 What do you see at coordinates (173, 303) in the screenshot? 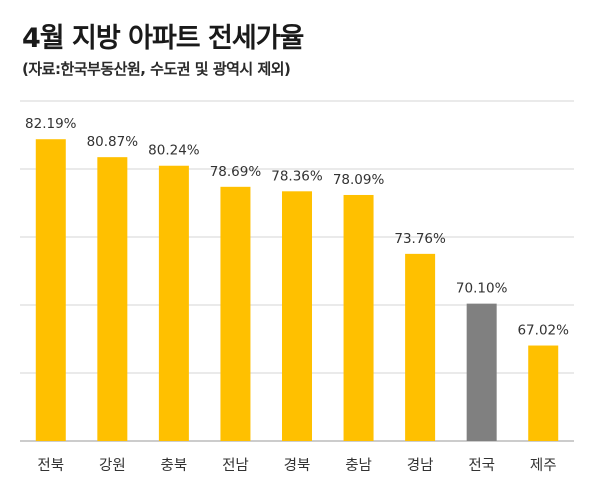
I see `bar-충북` at bounding box center [173, 303].